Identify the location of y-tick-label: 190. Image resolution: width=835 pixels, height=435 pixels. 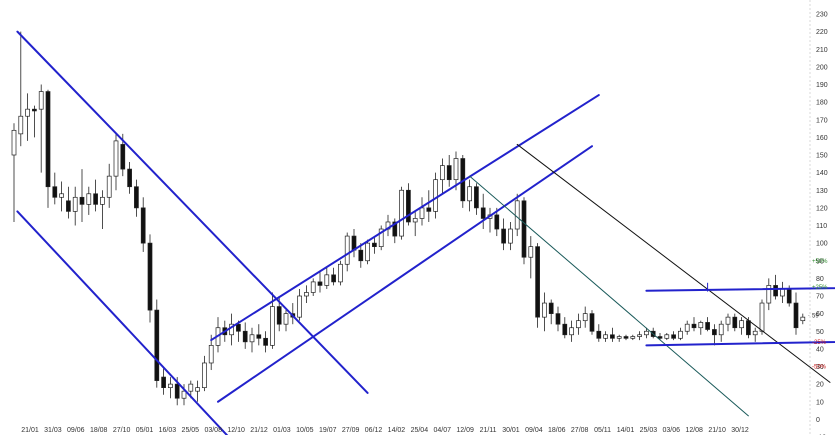
(822, 85).